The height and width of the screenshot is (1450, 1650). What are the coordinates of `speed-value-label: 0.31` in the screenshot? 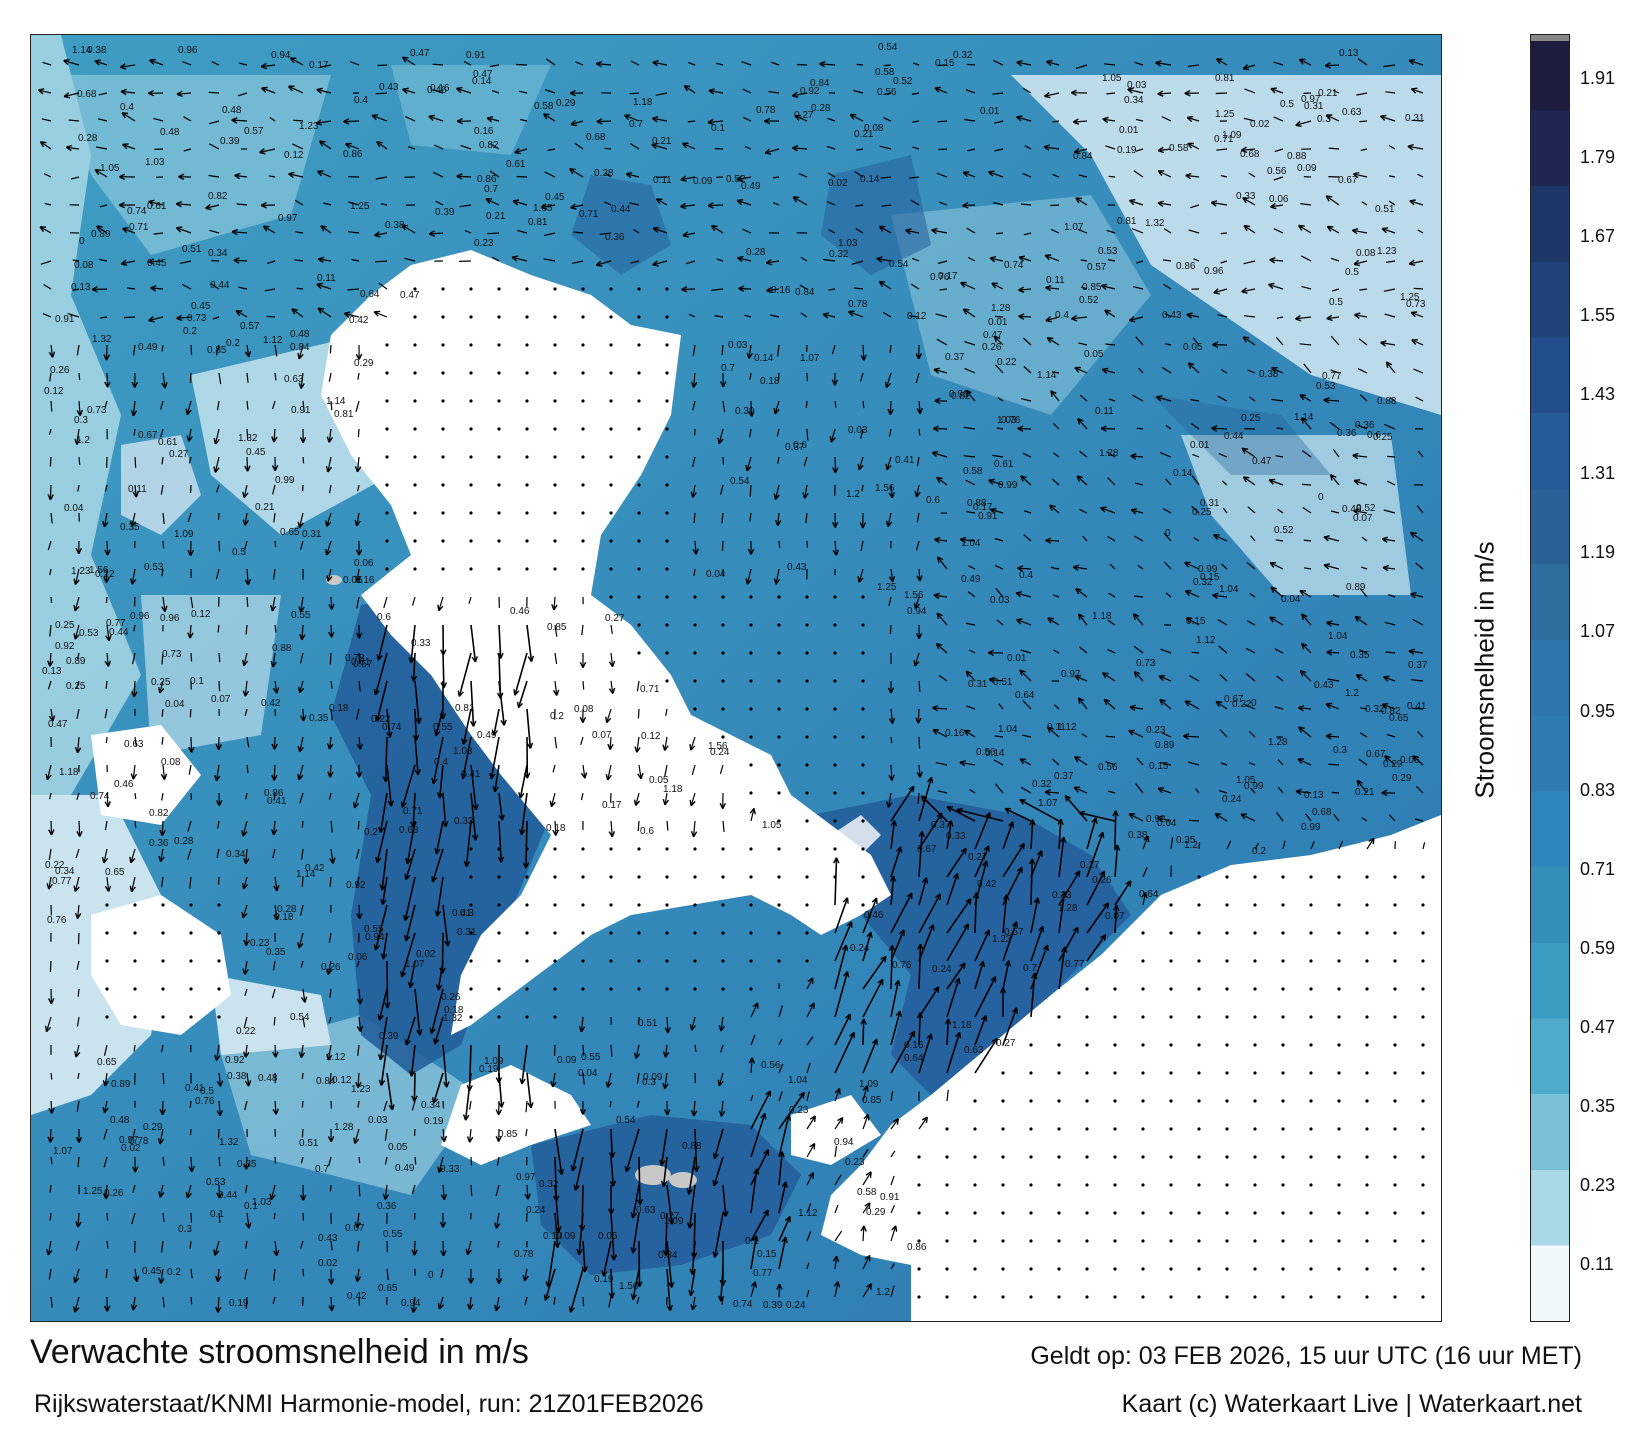 It's located at (312, 534).